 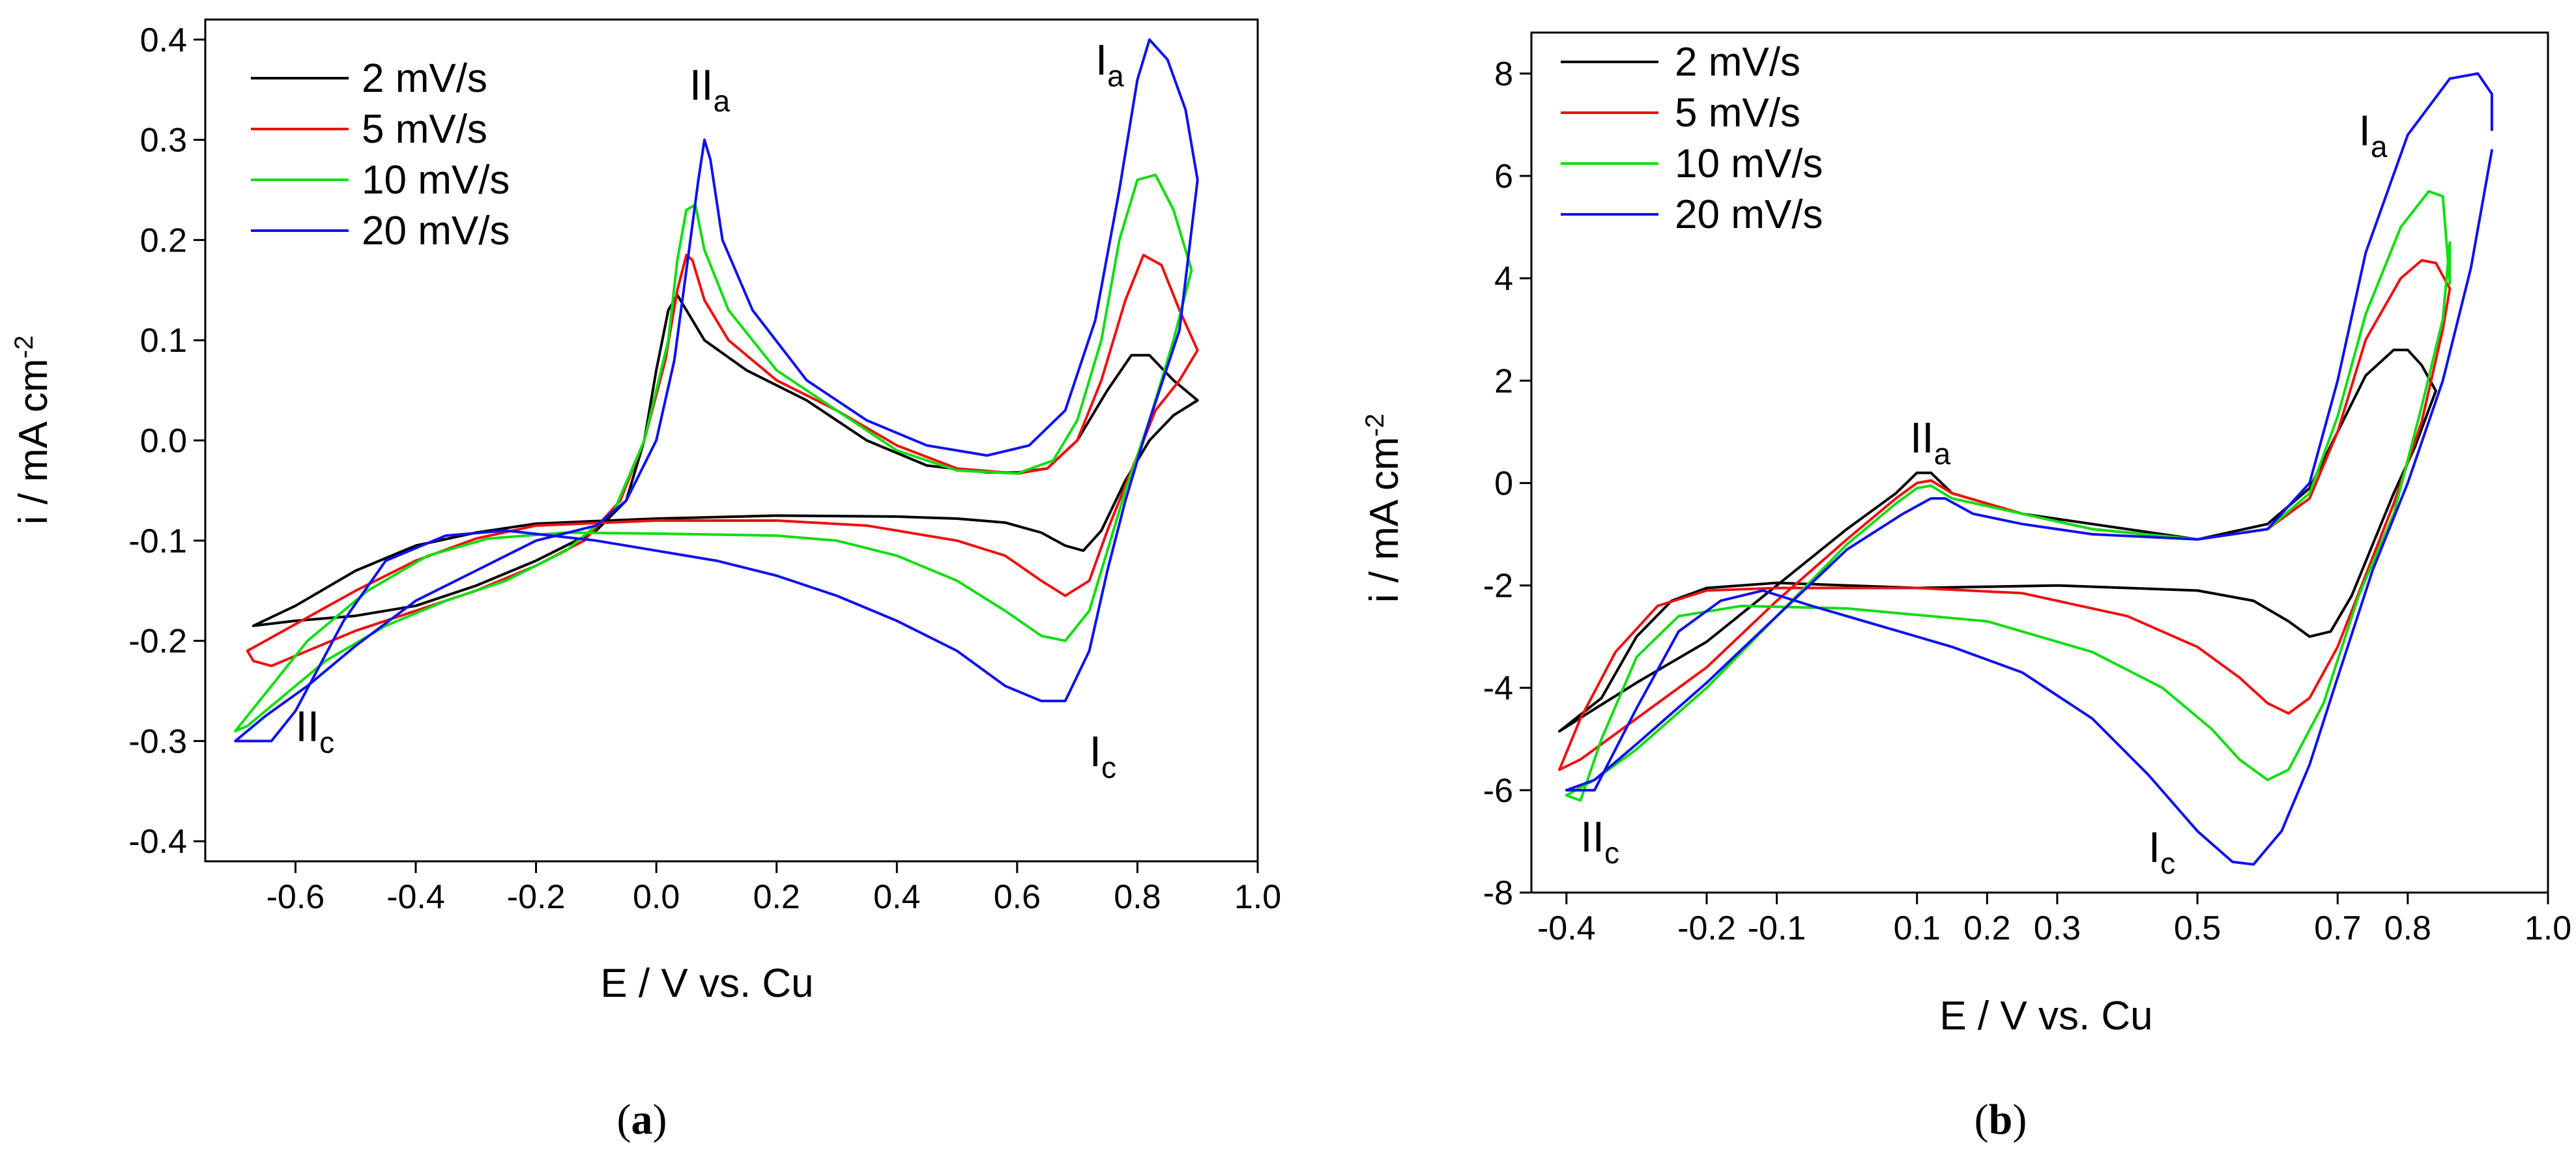 What do you see at coordinates (1503, 176) in the screenshot?
I see `y-tick-label: 6` at bounding box center [1503, 176].